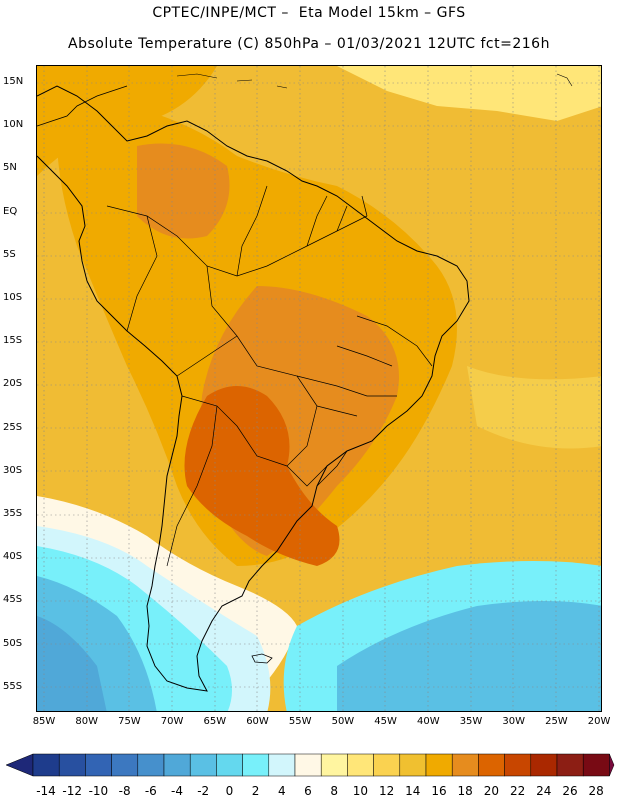 This screenshot has width=618, height=800. Describe the element at coordinates (471, 721) in the screenshot. I see `lon-tick-label: 35W` at that location.